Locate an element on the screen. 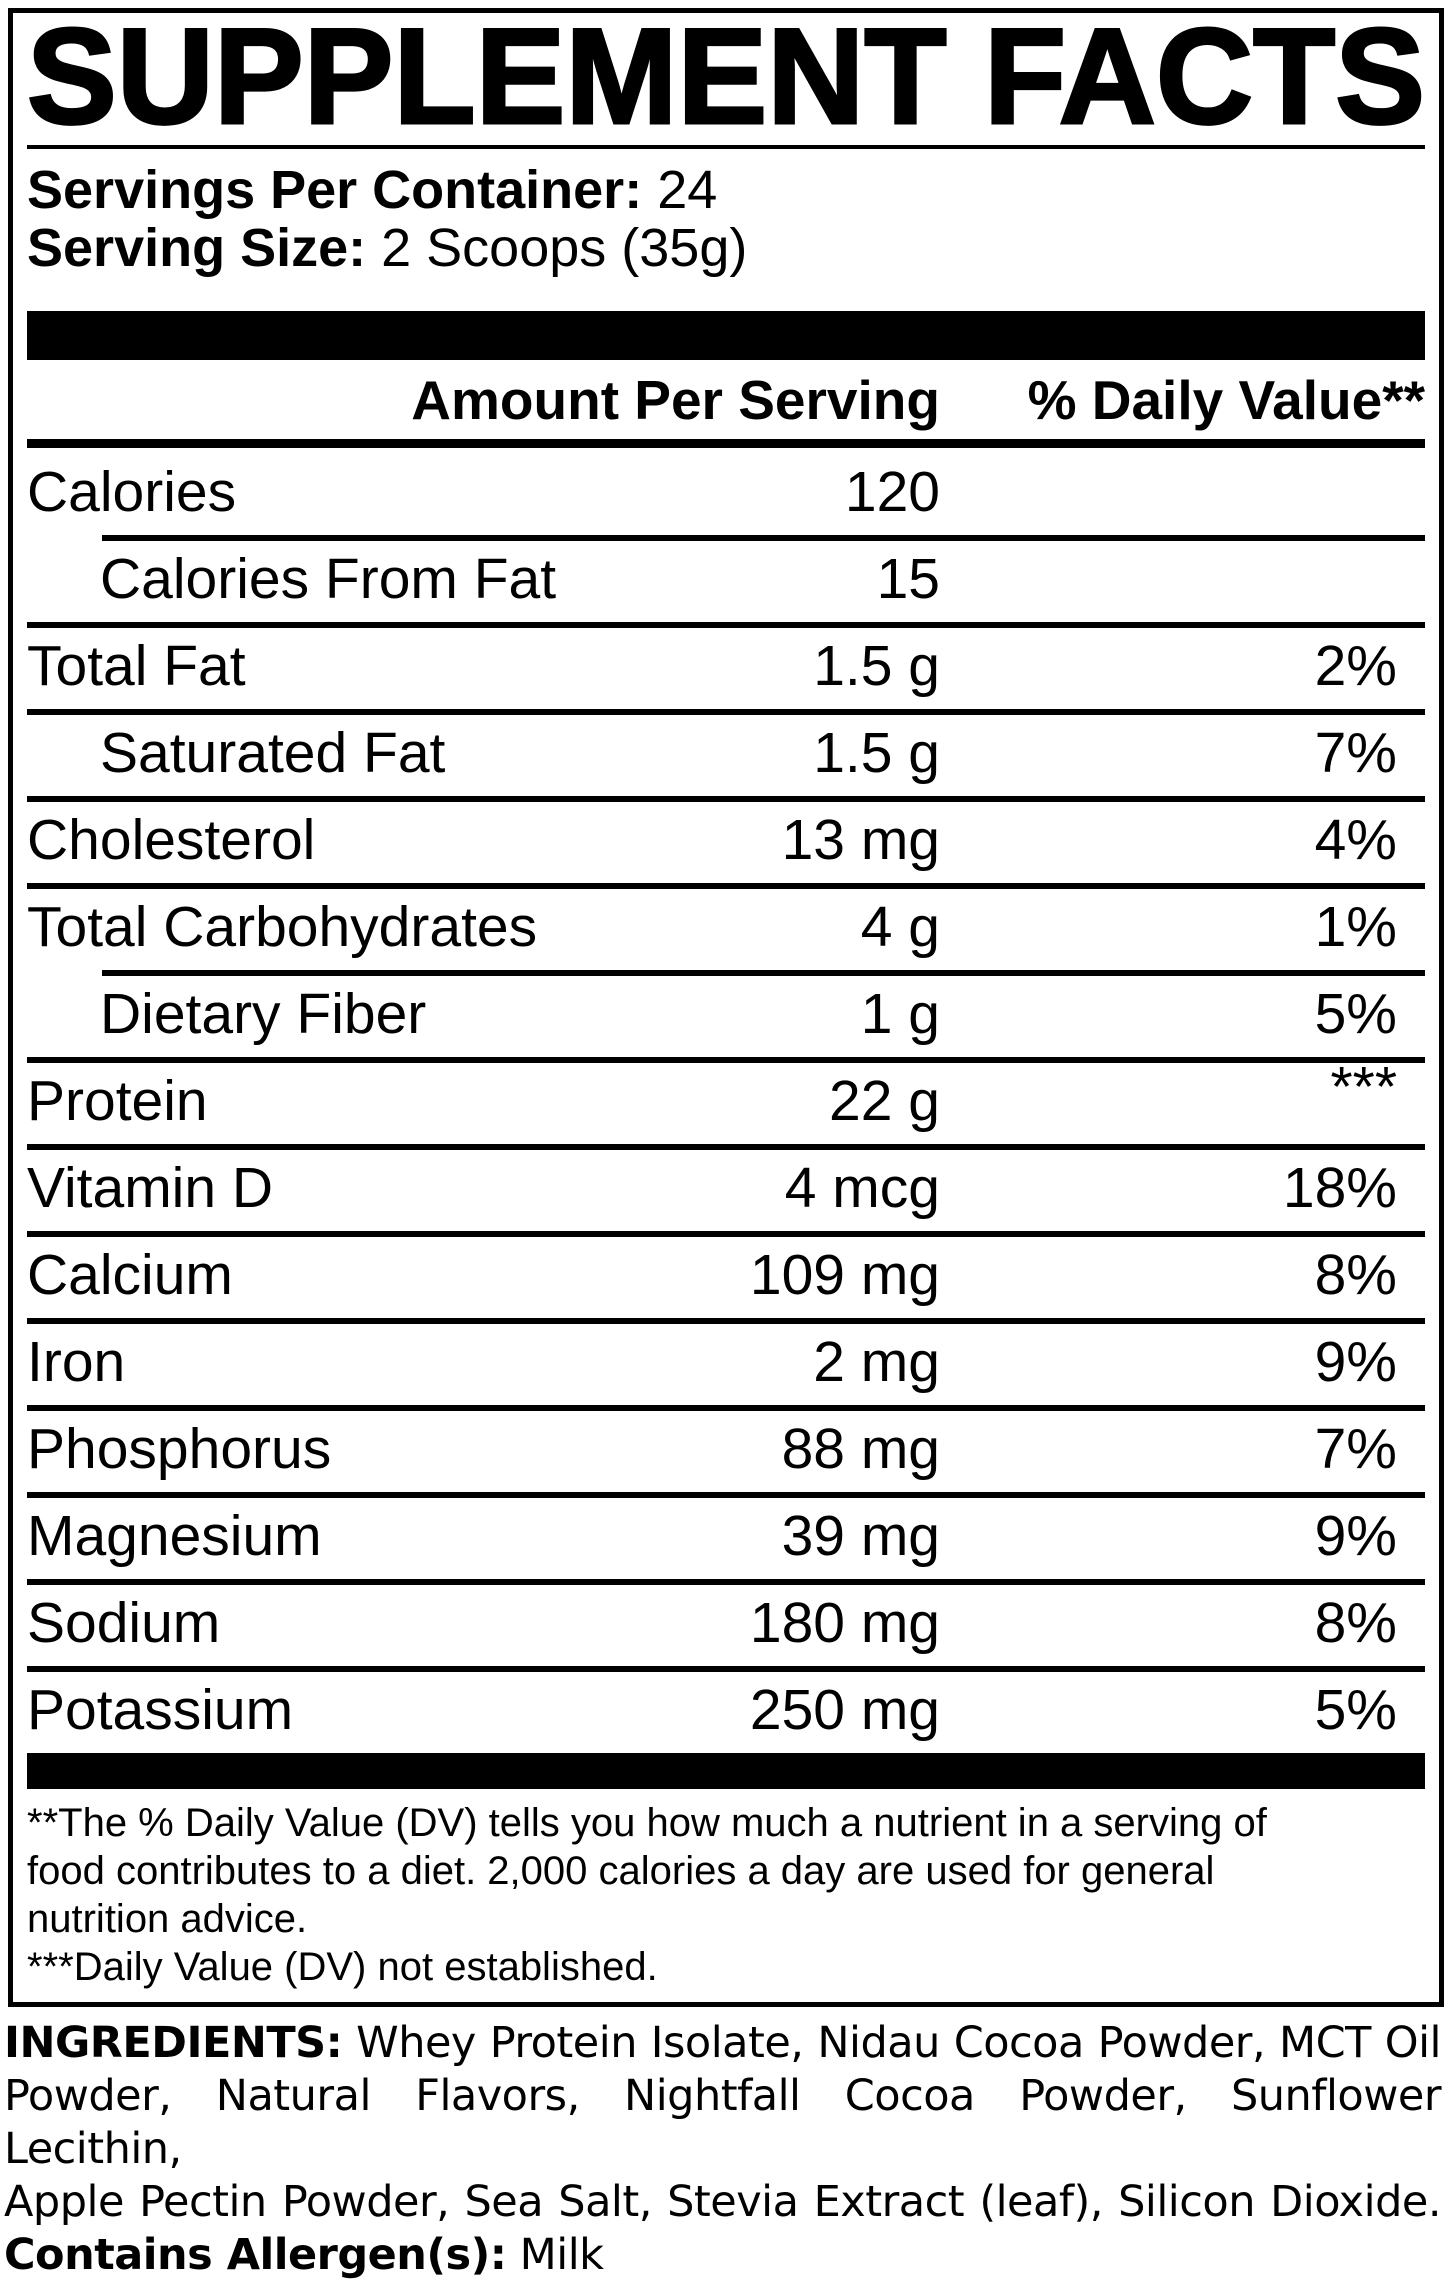 This screenshot has height=2282, width=1445. footnote-dv-line-3: nutrition advice. is located at coordinates (167, 1919).